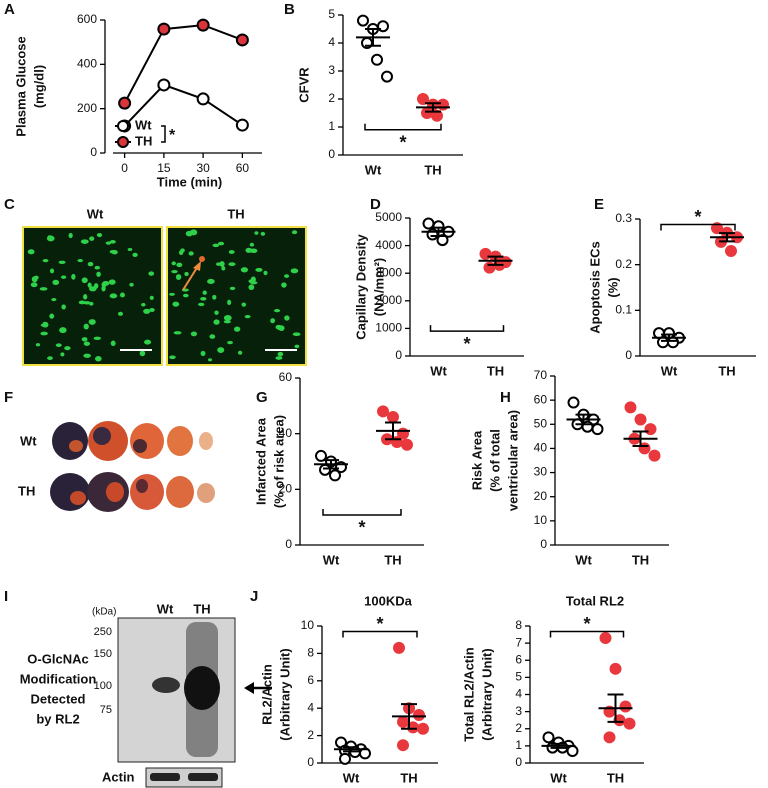  What do you see at coordinates (132, 466) in the screenshot?
I see `heart-slices` at bounding box center [132, 466].